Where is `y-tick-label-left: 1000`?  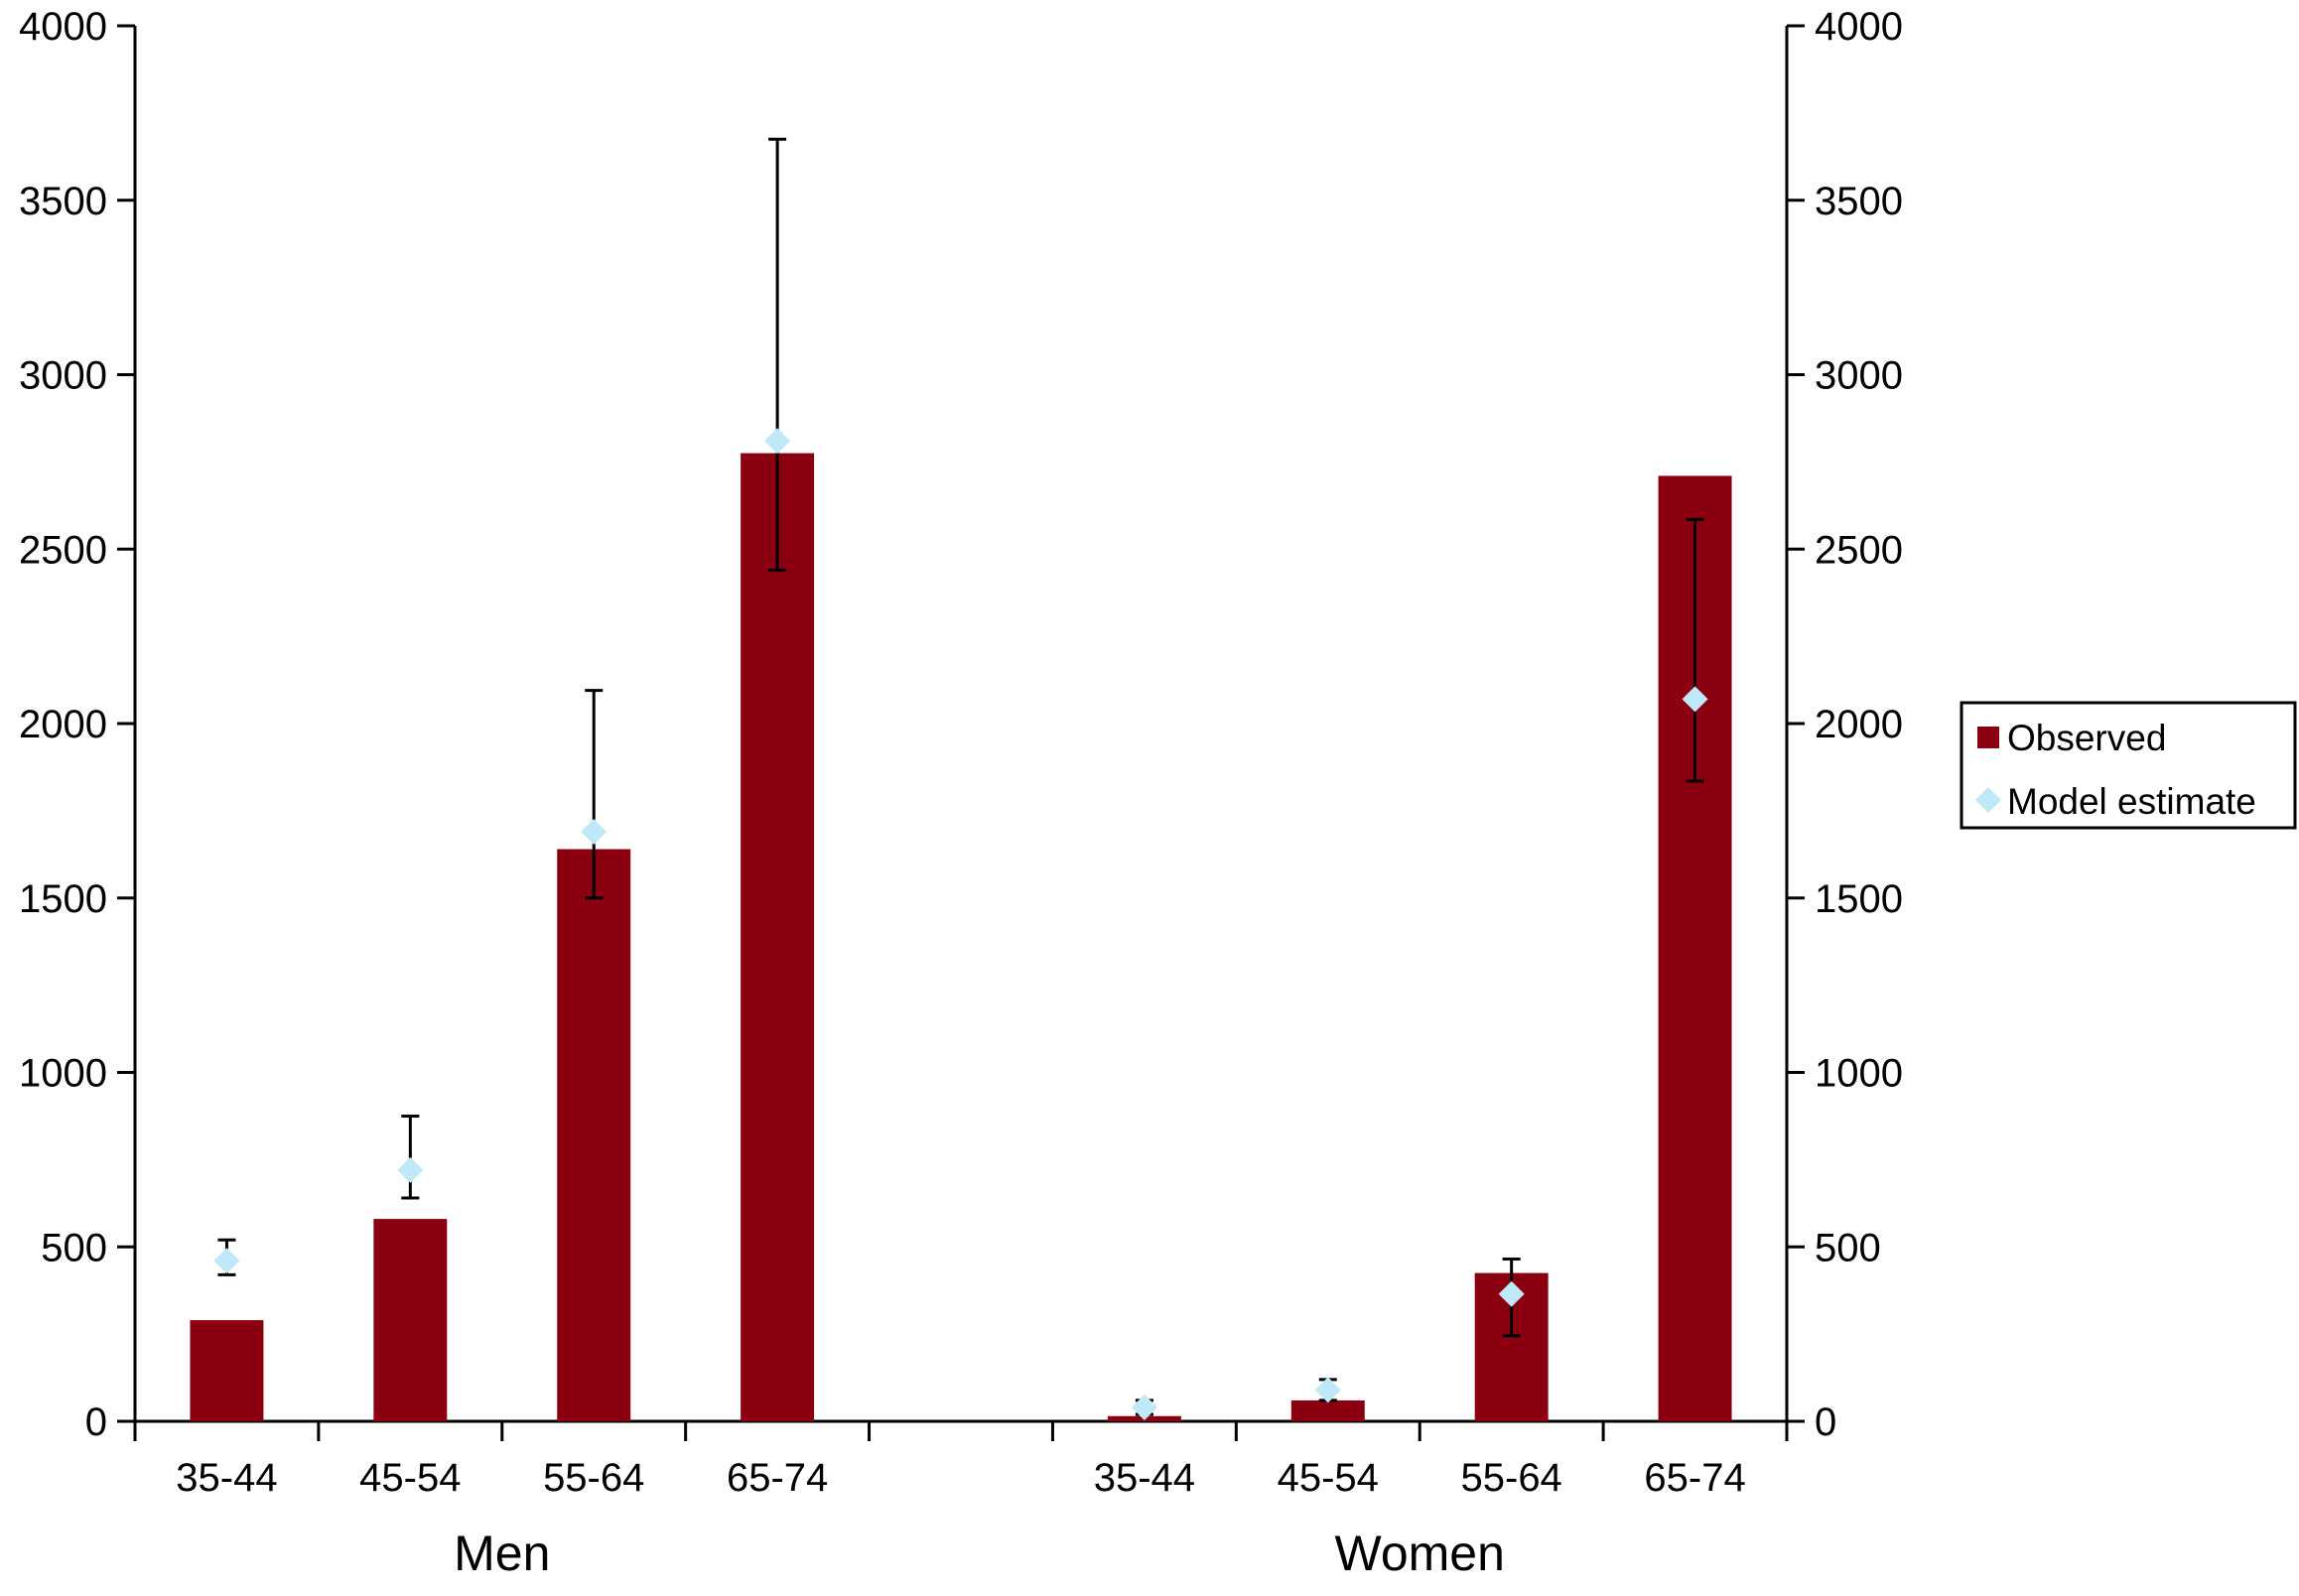
y-tick-label-left: 1000 is located at coordinates (63, 1074).